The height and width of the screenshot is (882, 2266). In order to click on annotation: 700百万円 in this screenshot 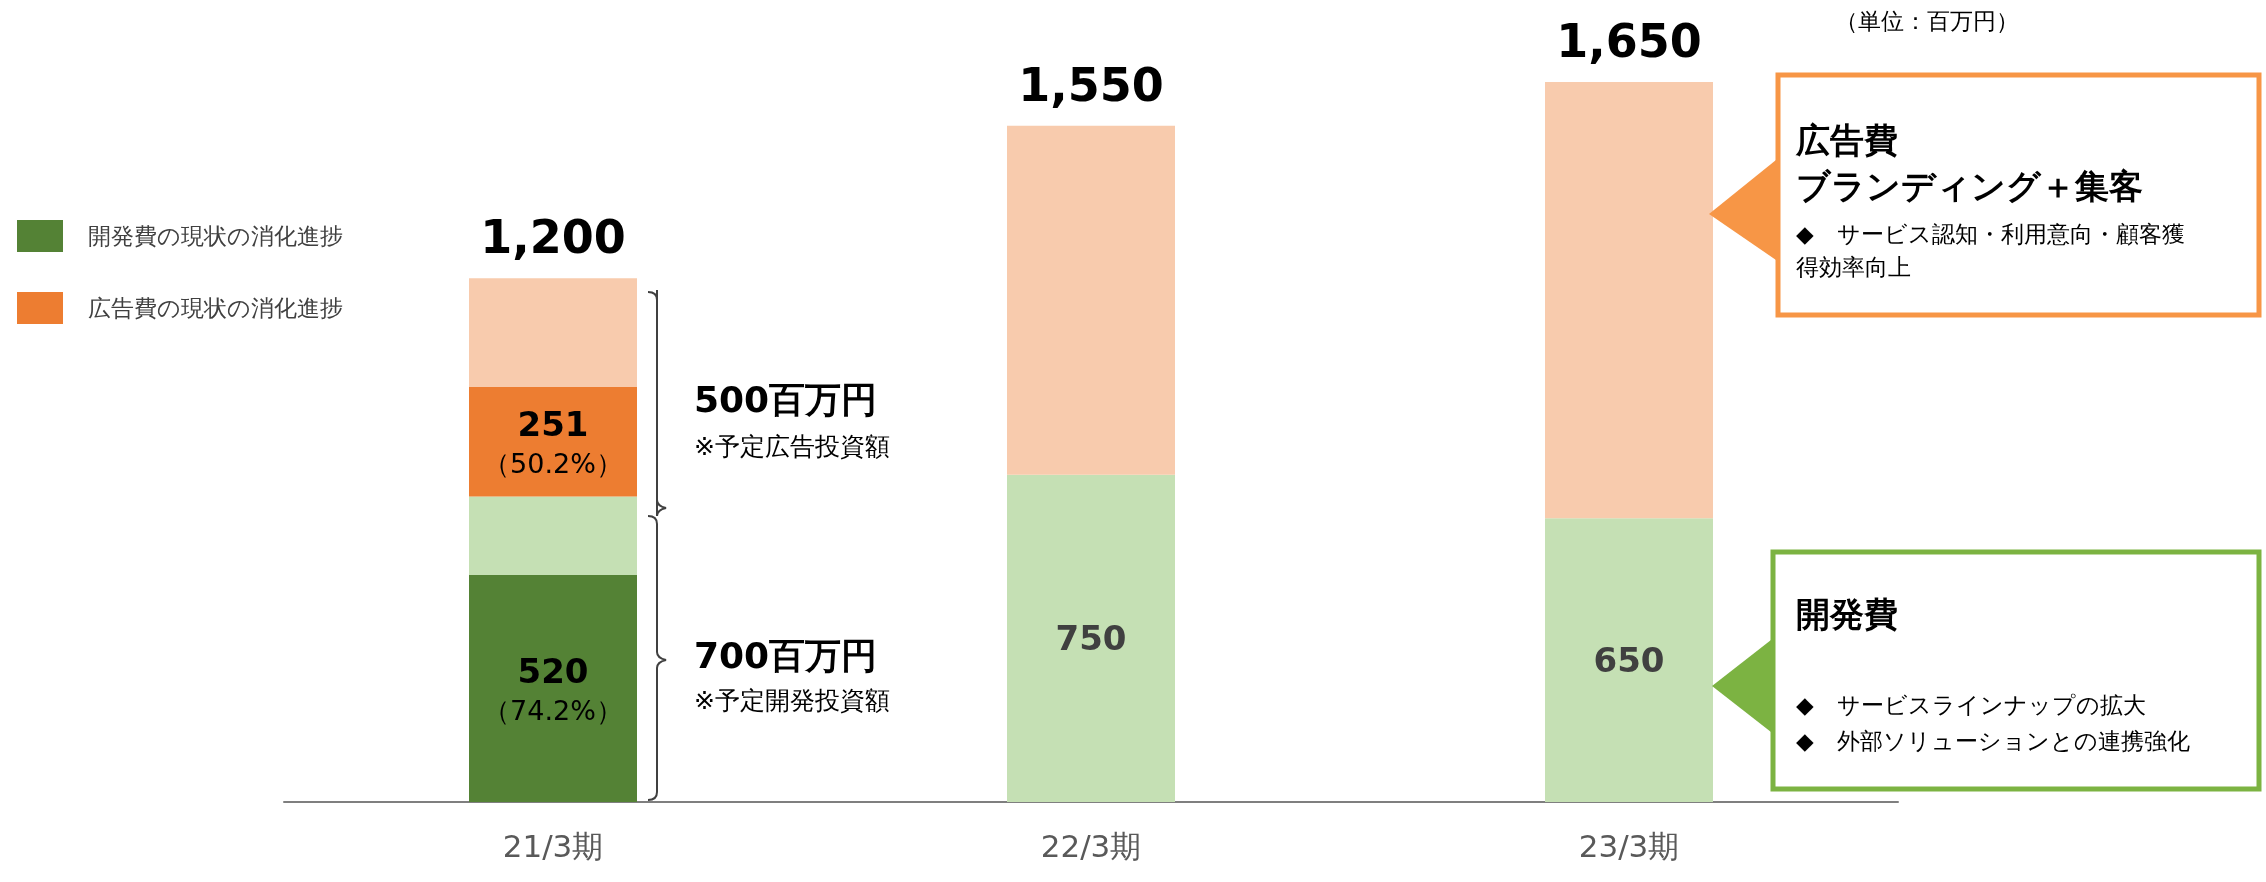, I will do `click(786, 656)`.